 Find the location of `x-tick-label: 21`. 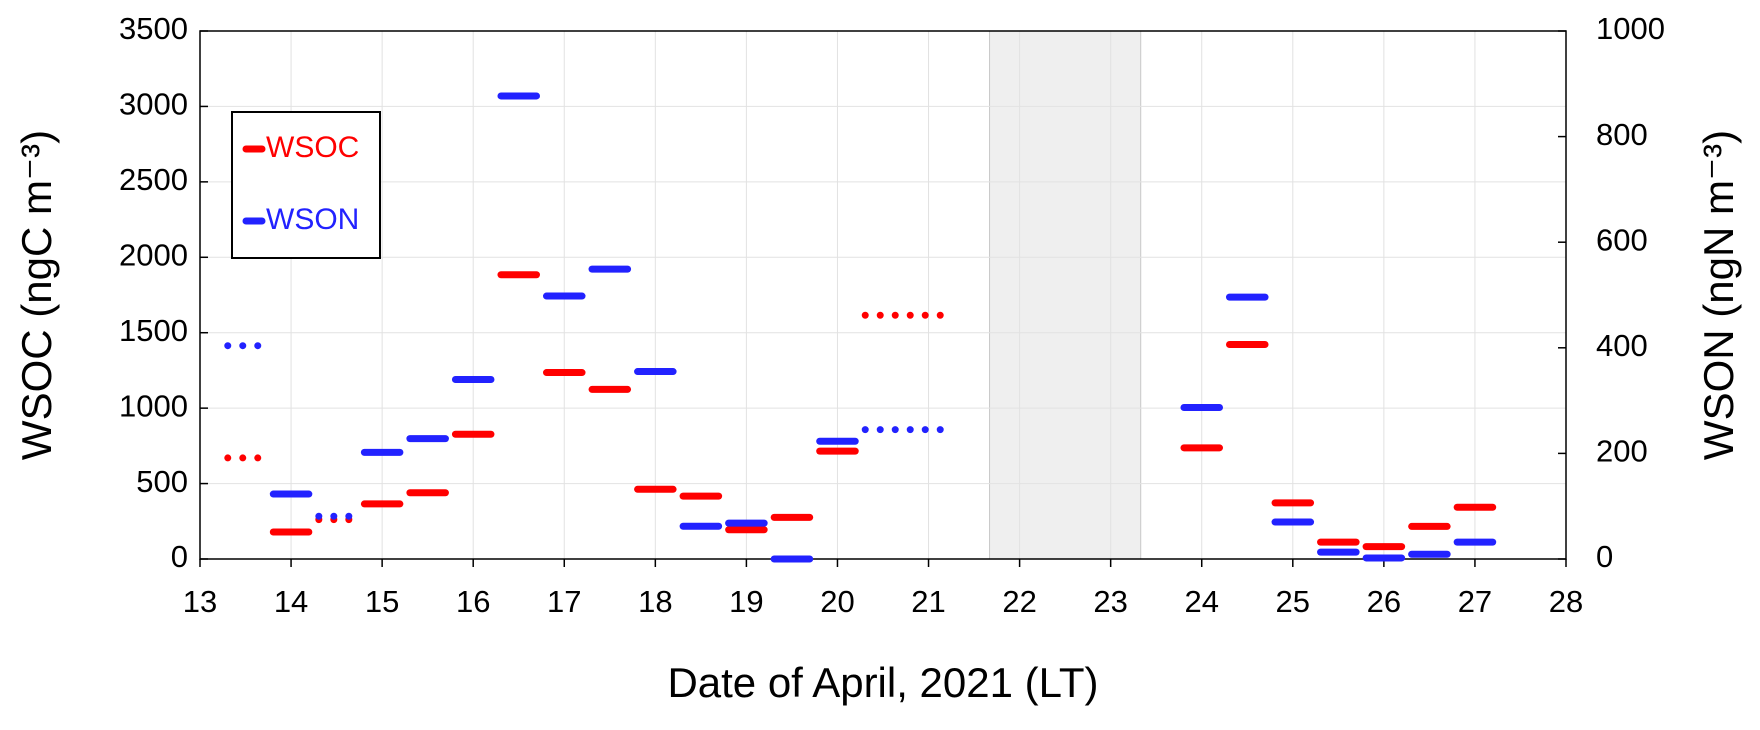

x-tick-label: 21 is located at coordinates (928, 601).